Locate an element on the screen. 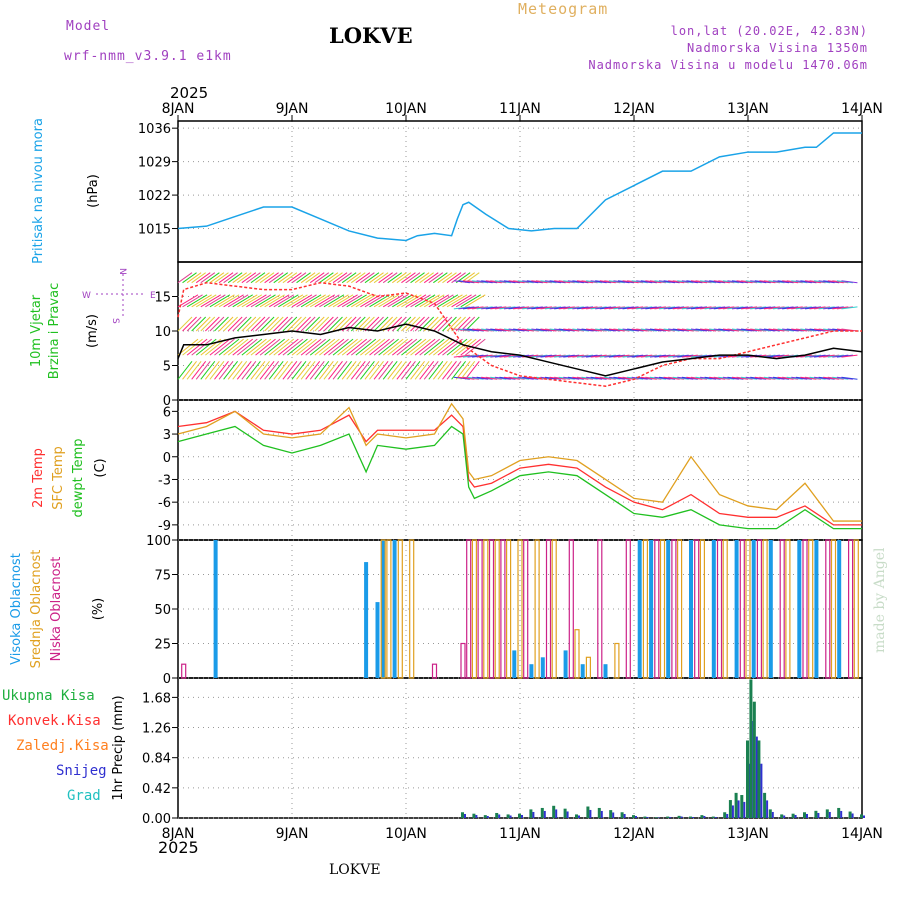 This screenshot has width=900, height=900. y-tick-label: 0 is located at coordinates (167, 401).